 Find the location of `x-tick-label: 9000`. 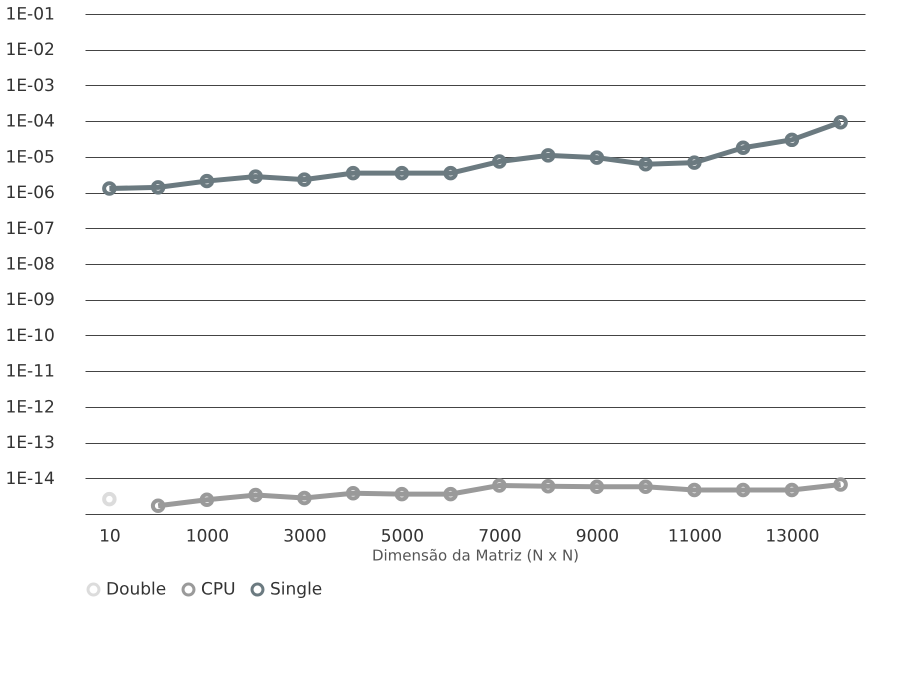

x-tick-label: 9000 is located at coordinates (598, 536).